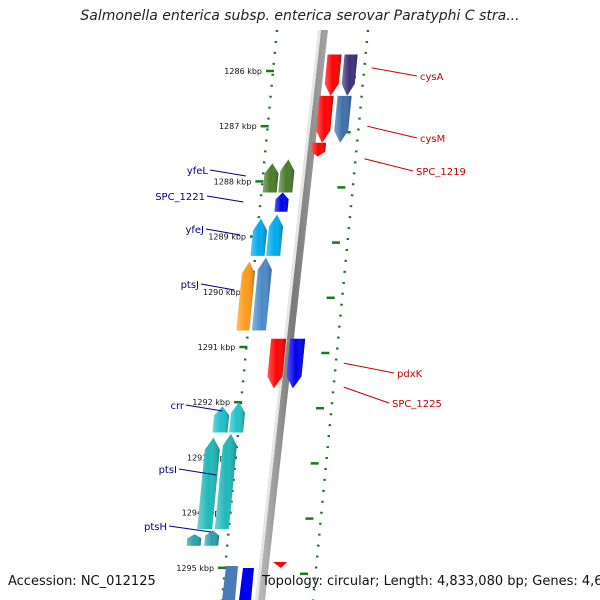 The width and height of the screenshot is (600, 600). I want to click on gene-name: yfeJ, so click(194, 230).